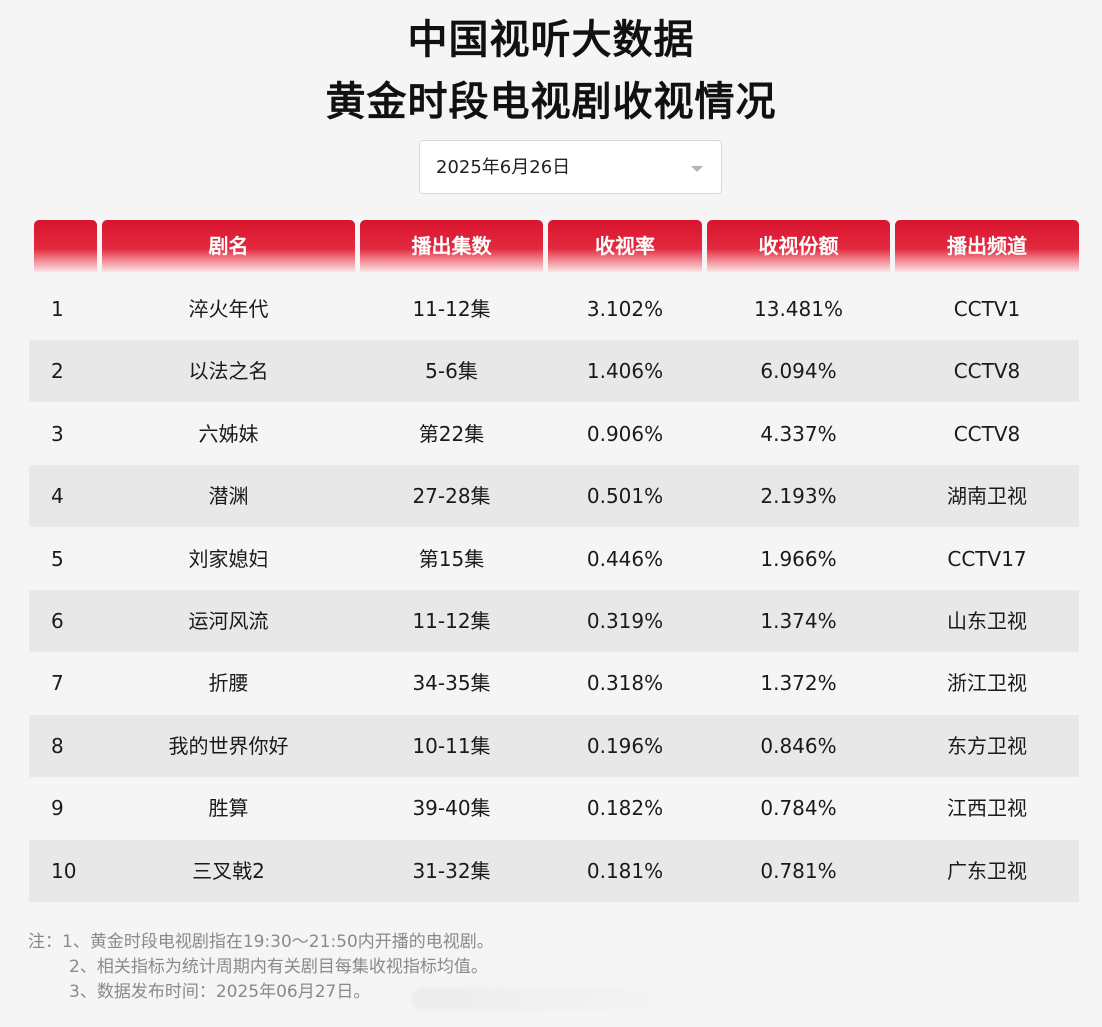 Image resolution: width=1102 pixels, height=1027 pixels. What do you see at coordinates (65, 246) in the screenshot?
I see `column-header-rank` at bounding box center [65, 246].